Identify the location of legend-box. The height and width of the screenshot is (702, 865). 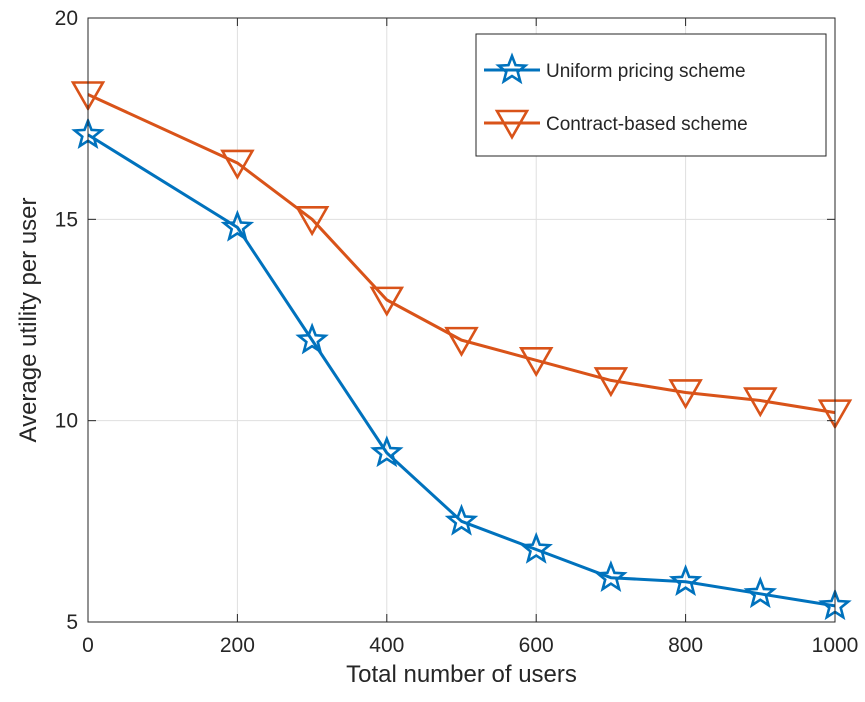
(651, 95).